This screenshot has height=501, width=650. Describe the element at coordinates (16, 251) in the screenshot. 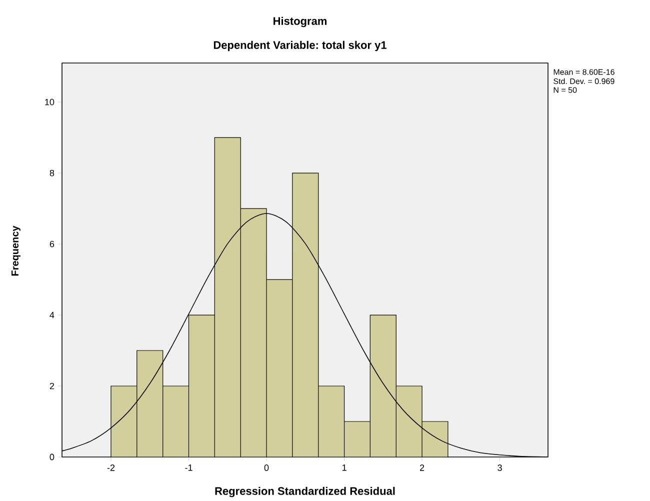

I see `y-axis-title: Frequency` at that location.